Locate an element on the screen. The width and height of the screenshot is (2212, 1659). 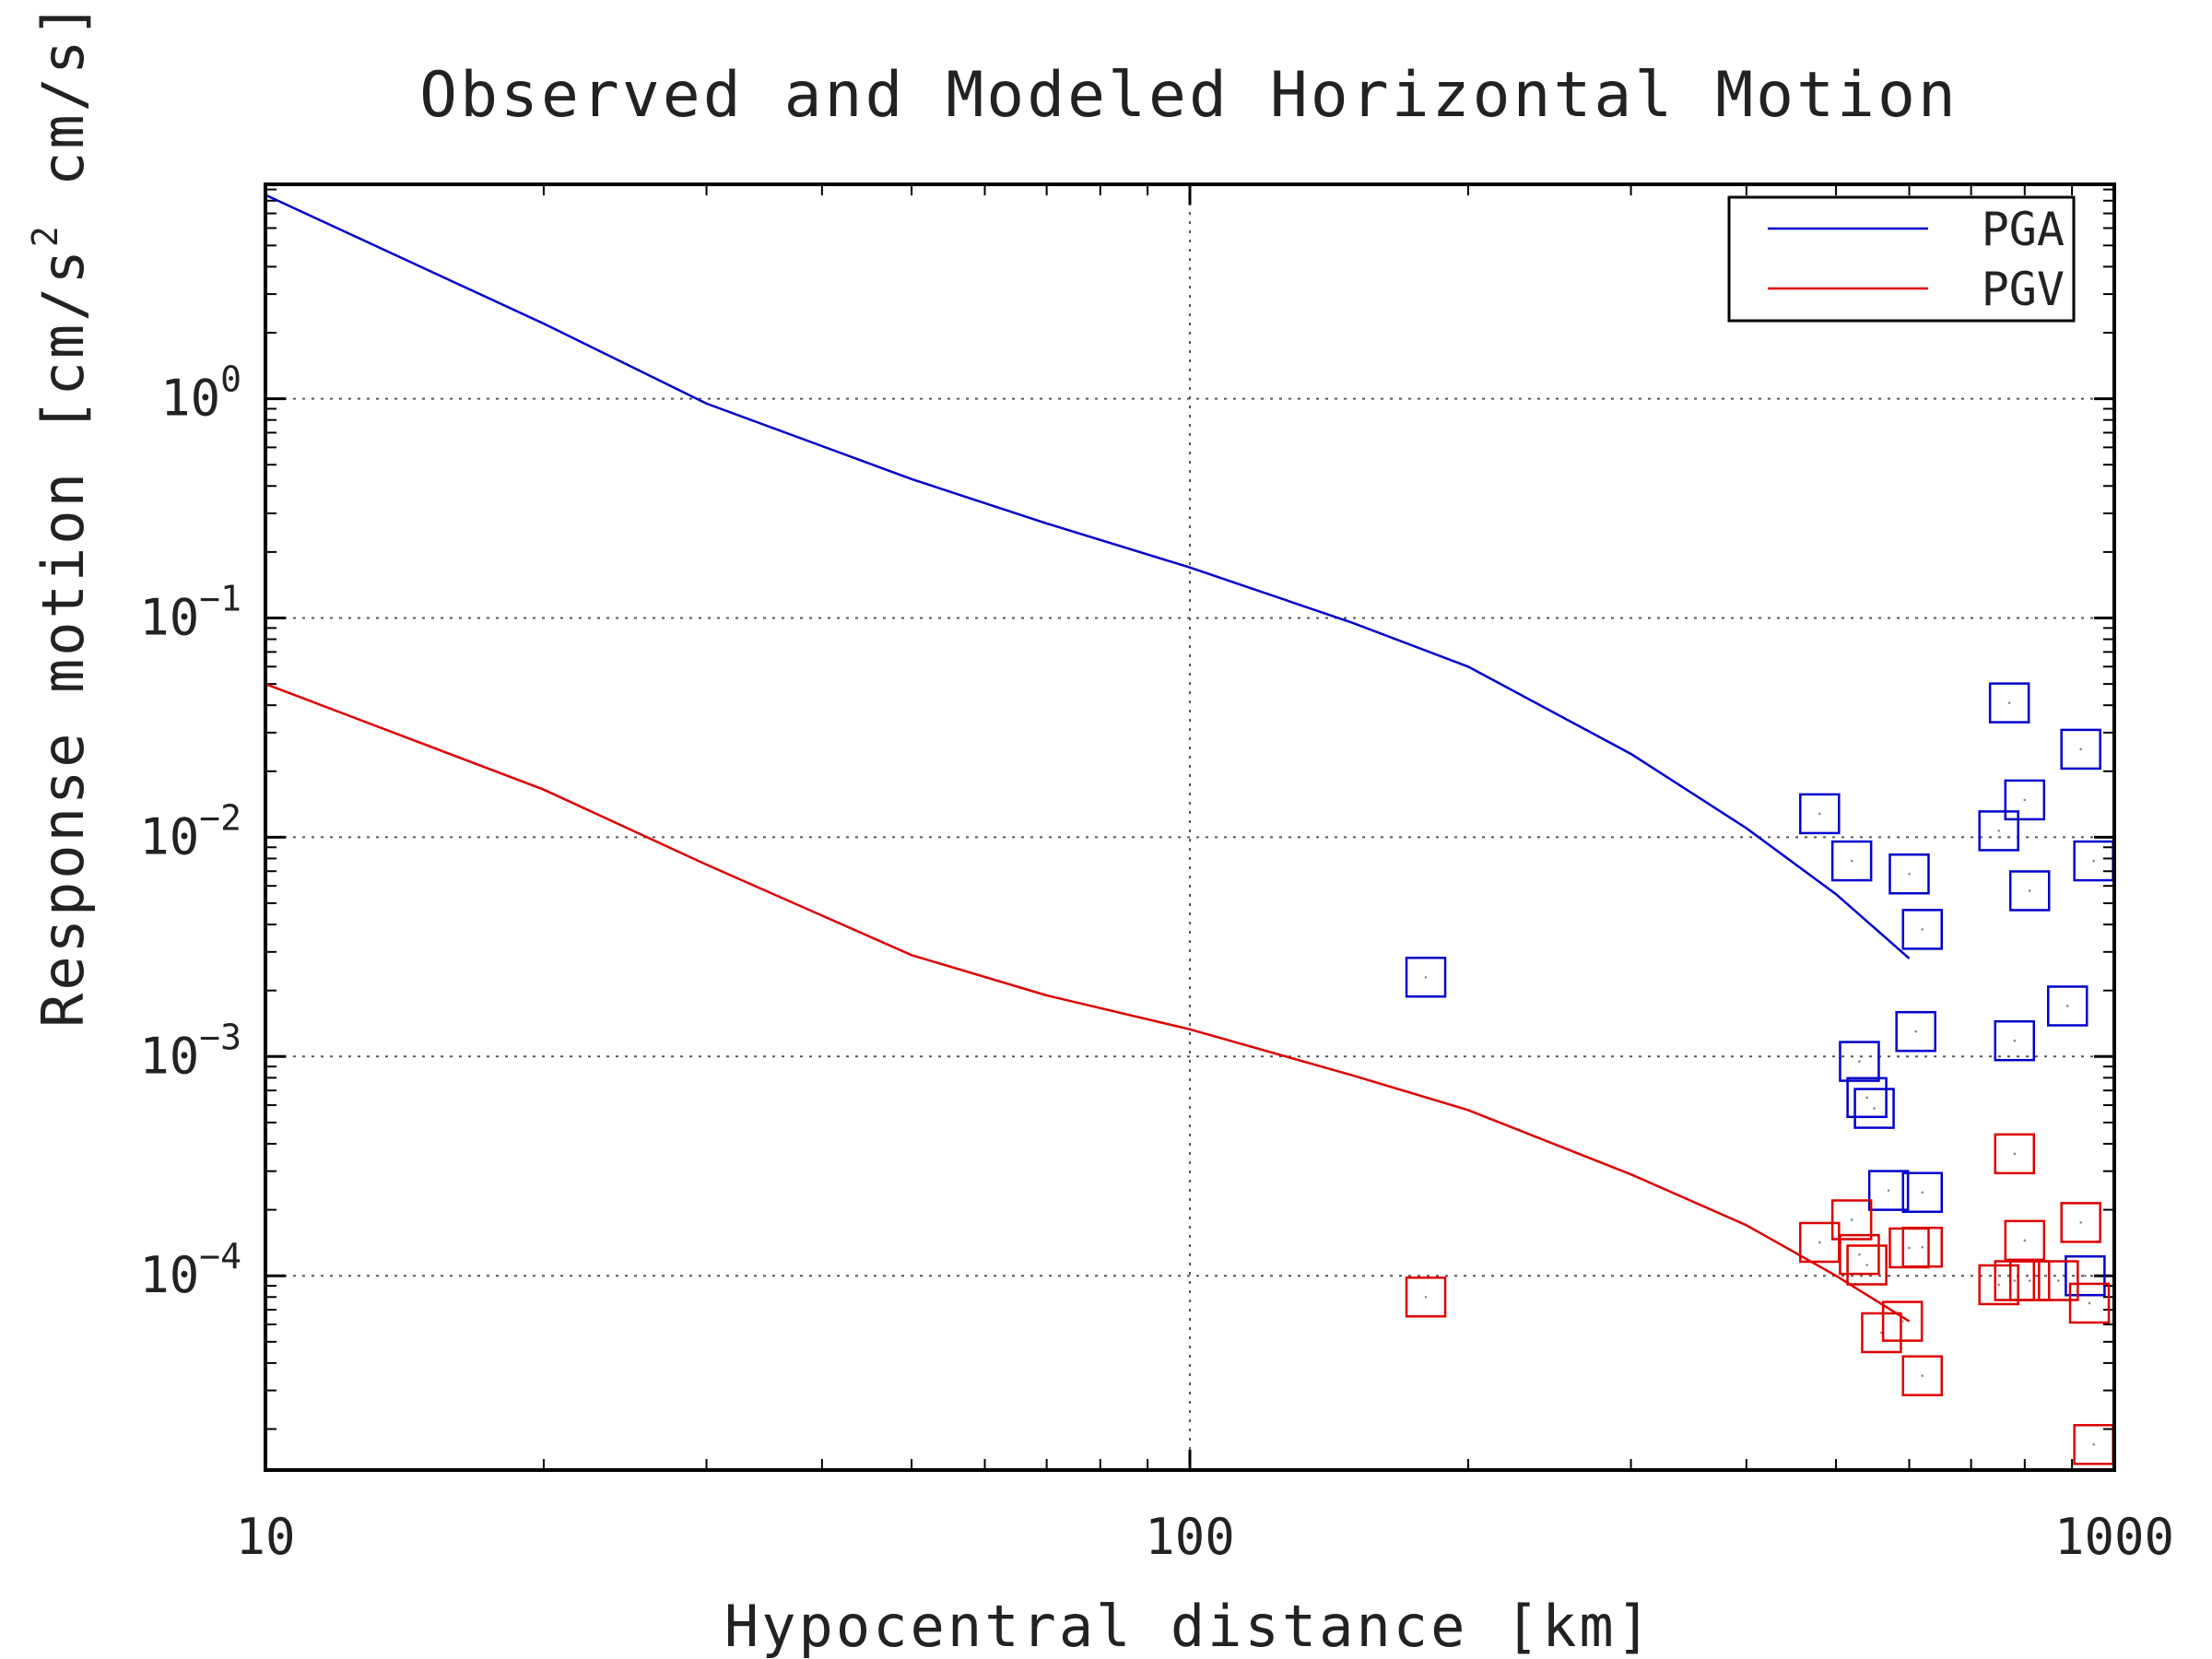
y-tick-label: 10⁻¹ is located at coordinates (190, 613).